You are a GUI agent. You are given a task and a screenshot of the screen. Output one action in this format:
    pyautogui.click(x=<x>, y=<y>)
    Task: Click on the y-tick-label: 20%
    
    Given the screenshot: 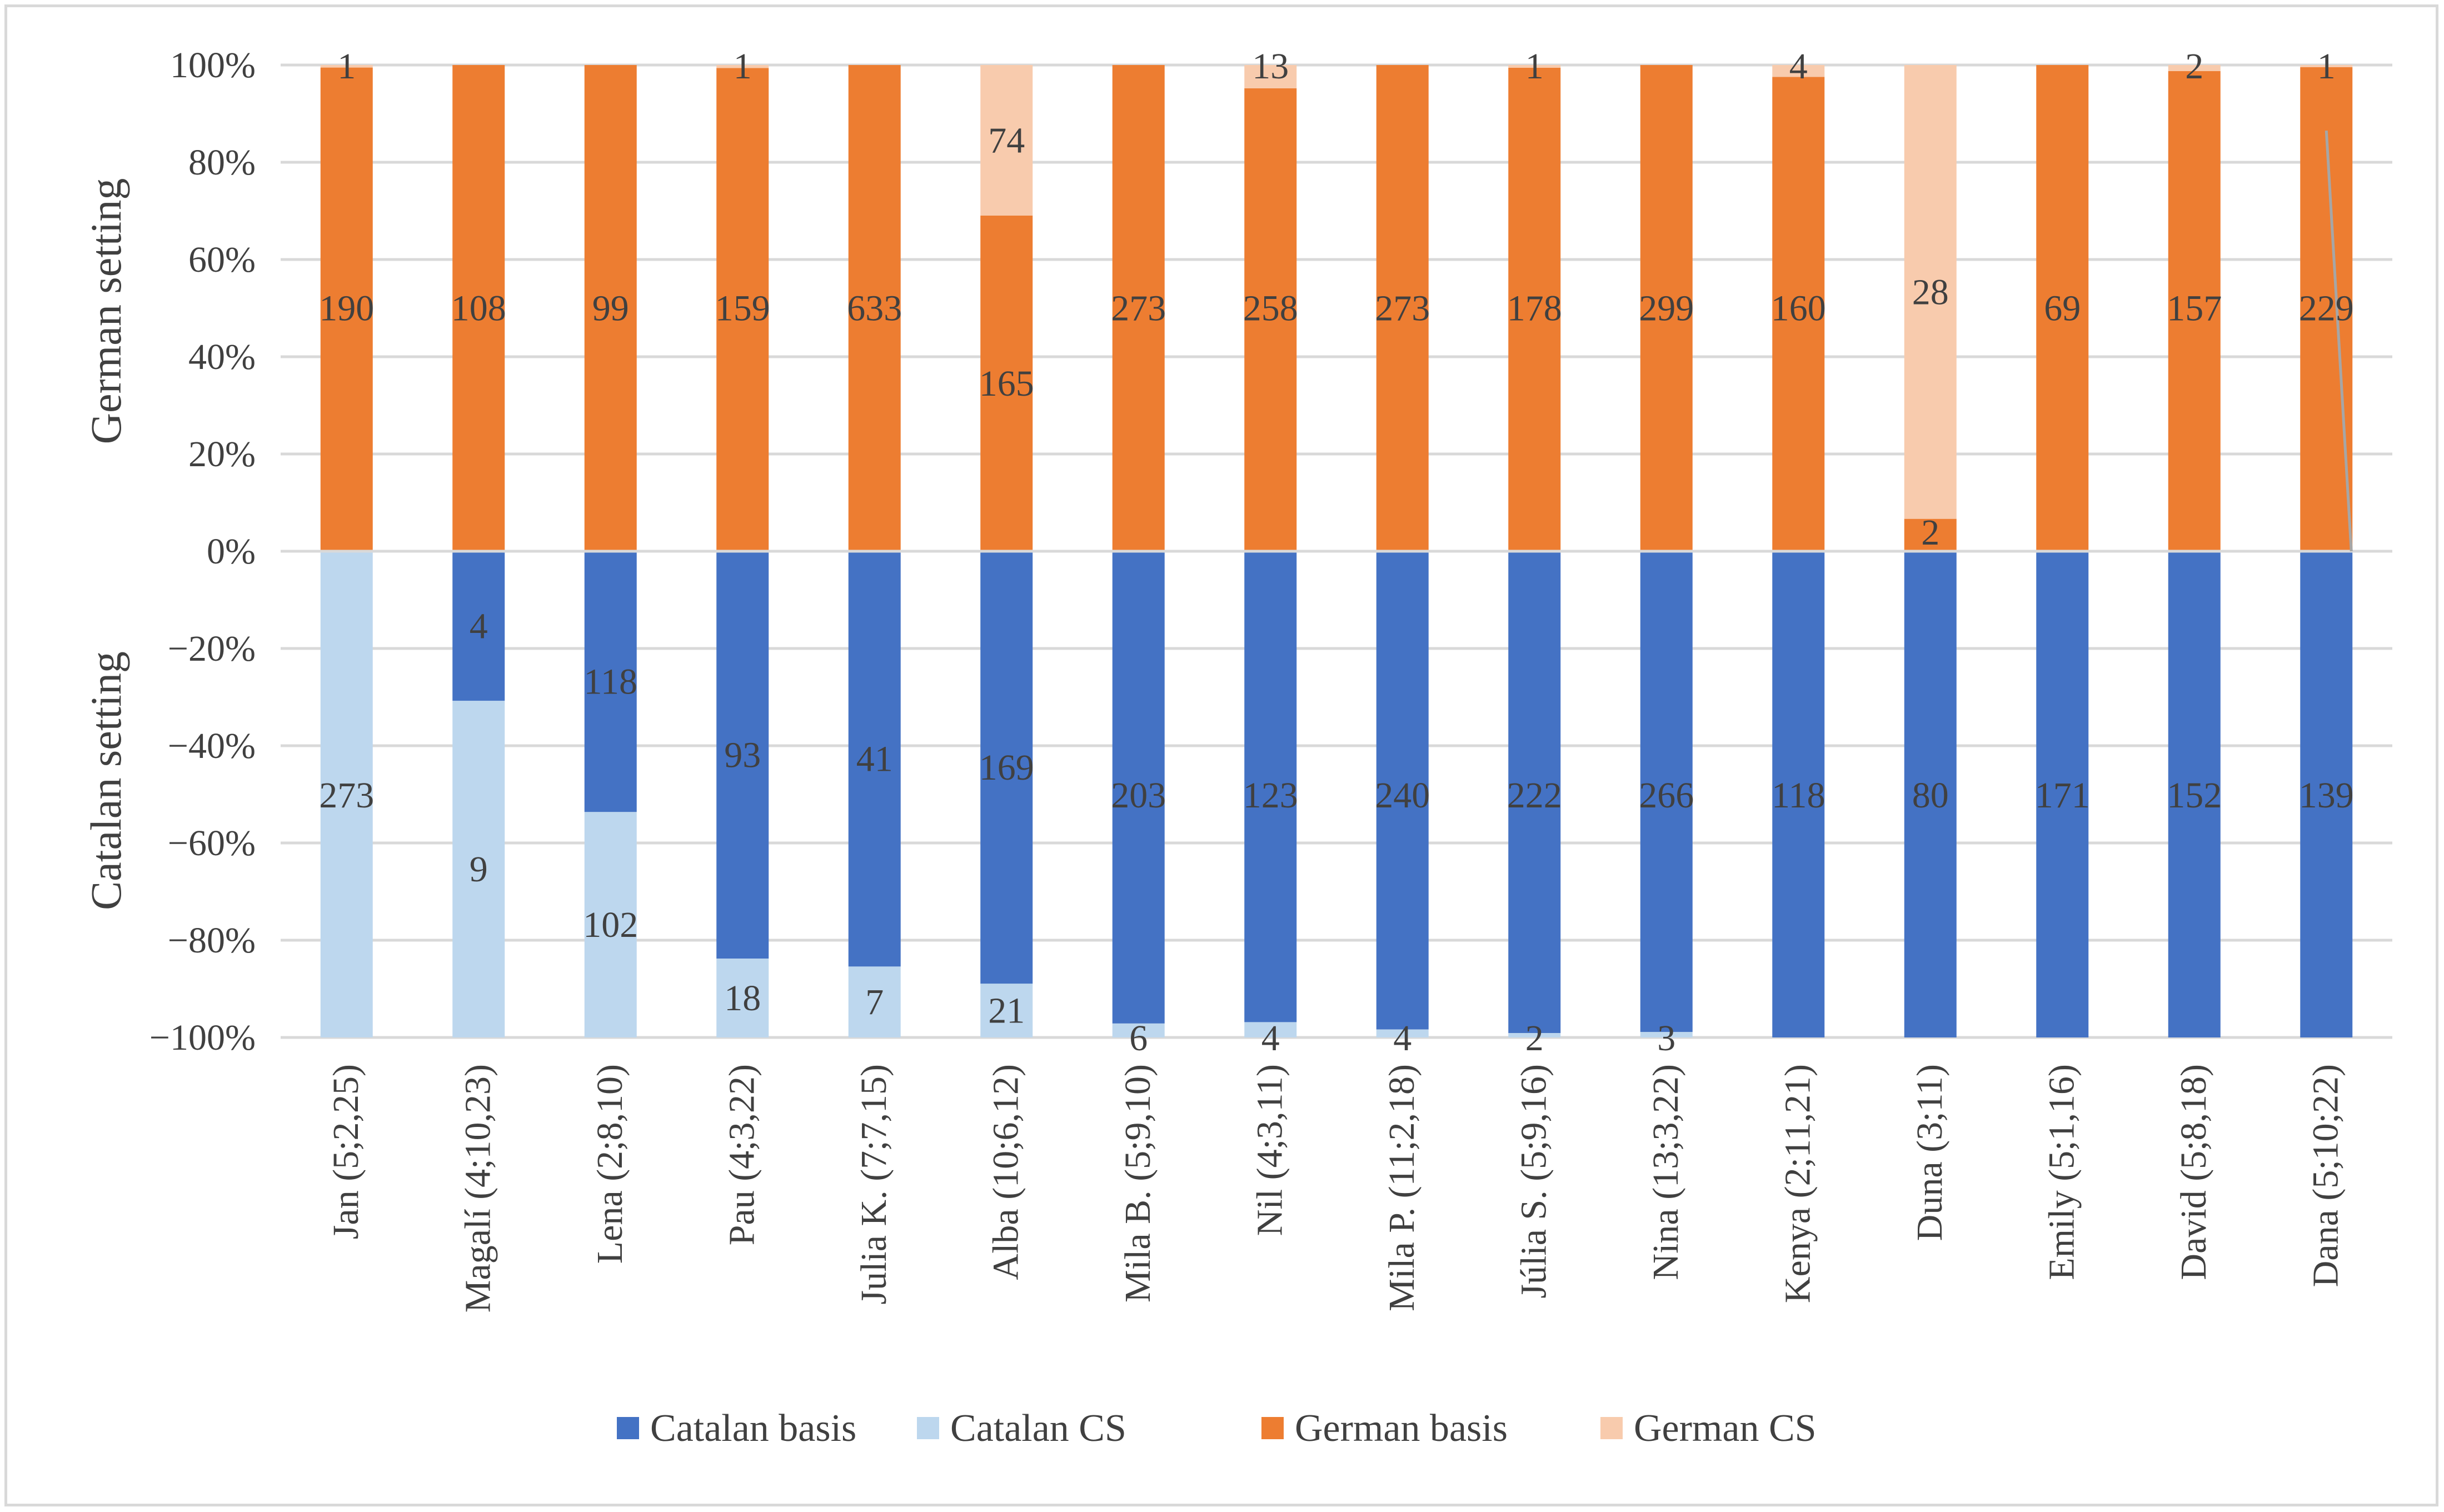 What is the action you would take?
    pyautogui.click(x=222, y=454)
    